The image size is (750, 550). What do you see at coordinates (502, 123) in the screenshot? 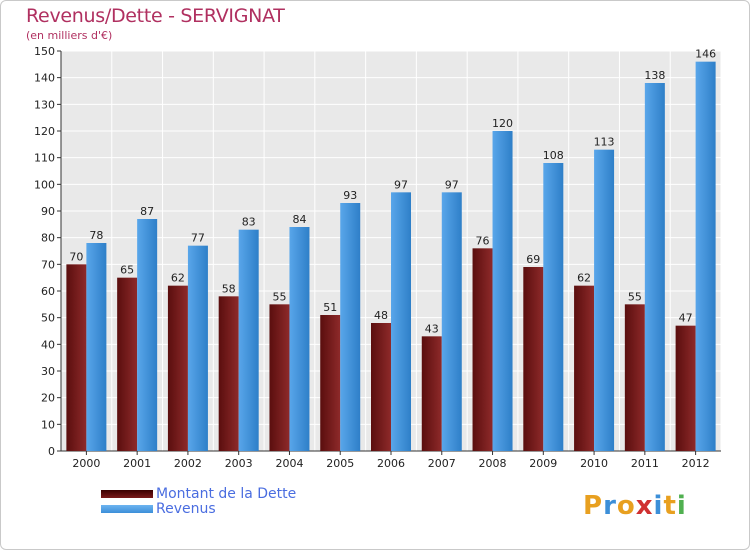
I see `data-label-revenus: 120` at bounding box center [502, 123].